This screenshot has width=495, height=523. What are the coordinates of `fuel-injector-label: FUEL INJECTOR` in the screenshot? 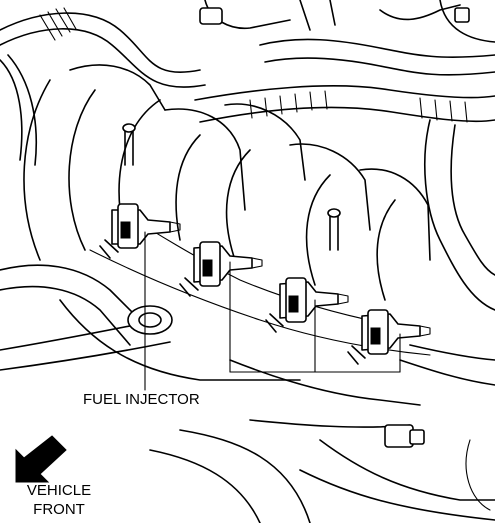 It's located at (141, 399).